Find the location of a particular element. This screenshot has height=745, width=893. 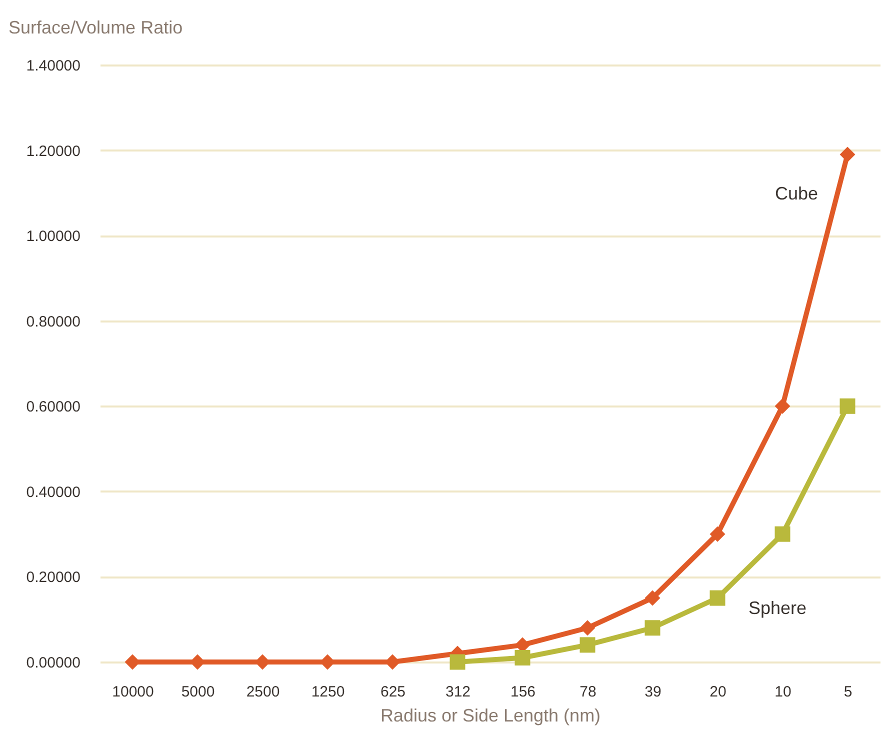

x-tick-label: 10000 is located at coordinates (133, 692).